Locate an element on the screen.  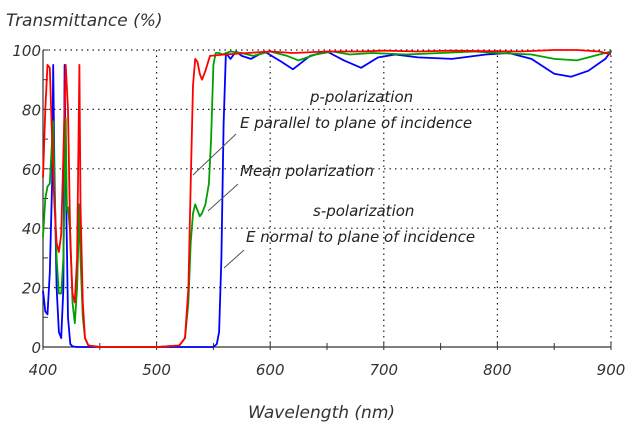
annotation-e-parallel: E parallel to plane of incidence is located at coordinates (356, 123).